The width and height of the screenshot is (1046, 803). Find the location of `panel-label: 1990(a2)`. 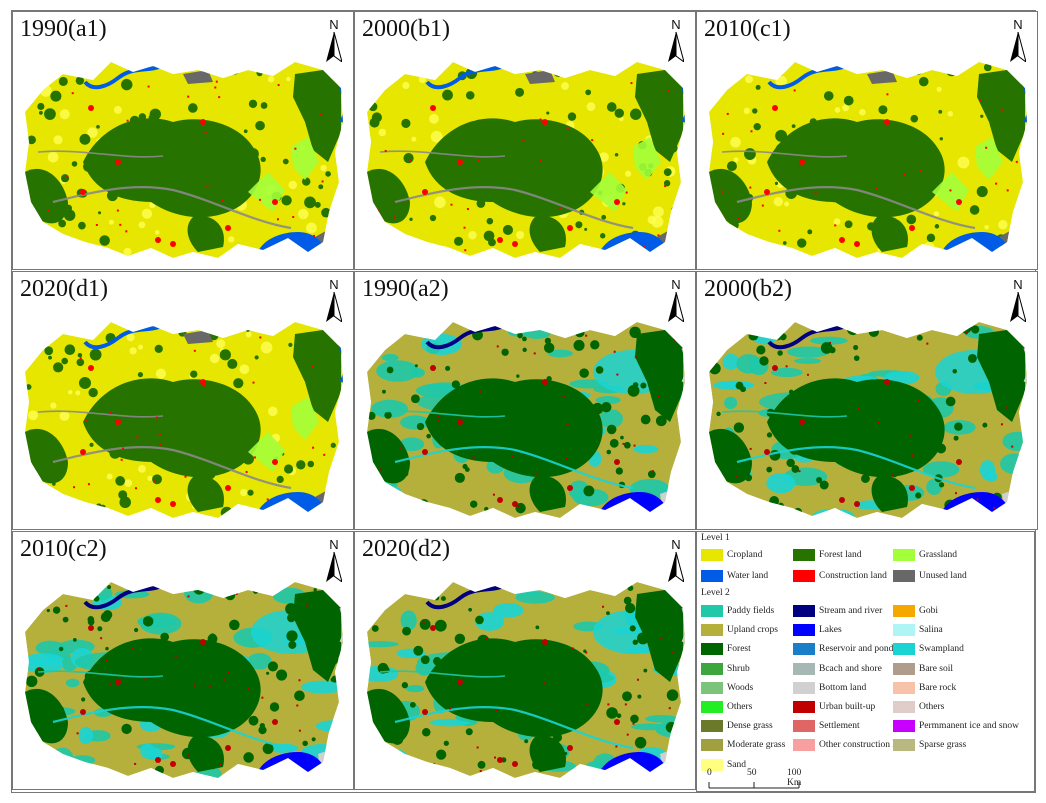

panel-label: 1990(a2) is located at coordinates (405, 289).